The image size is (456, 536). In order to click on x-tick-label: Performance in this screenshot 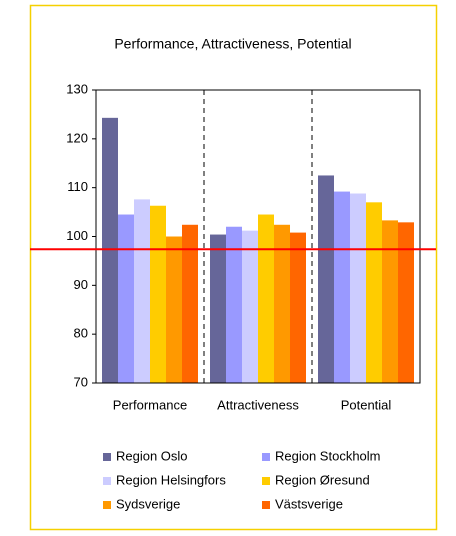, I will do `click(150, 404)`.